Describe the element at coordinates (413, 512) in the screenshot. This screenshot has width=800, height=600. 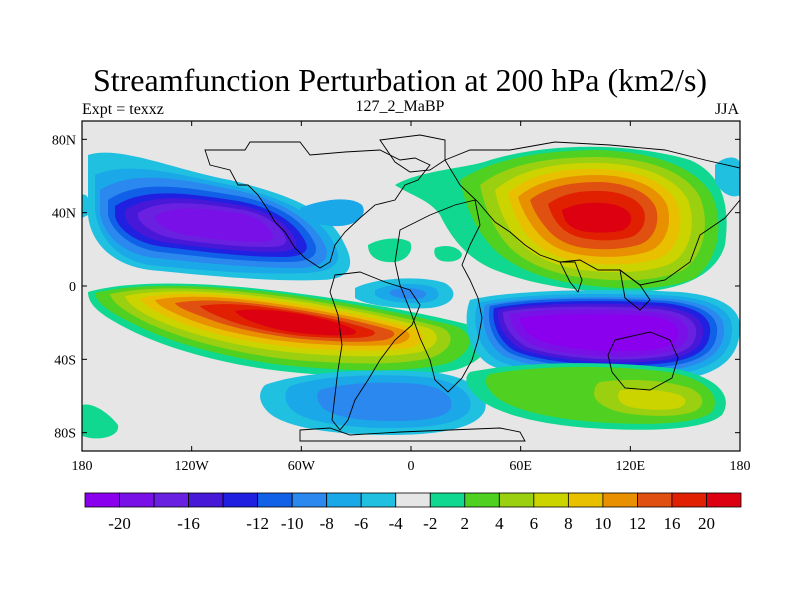
I see `colorbar: -20 -16 -12 -10 -8 -6 -4 -2 2 4 6 8 10 12 16 20` at that location.